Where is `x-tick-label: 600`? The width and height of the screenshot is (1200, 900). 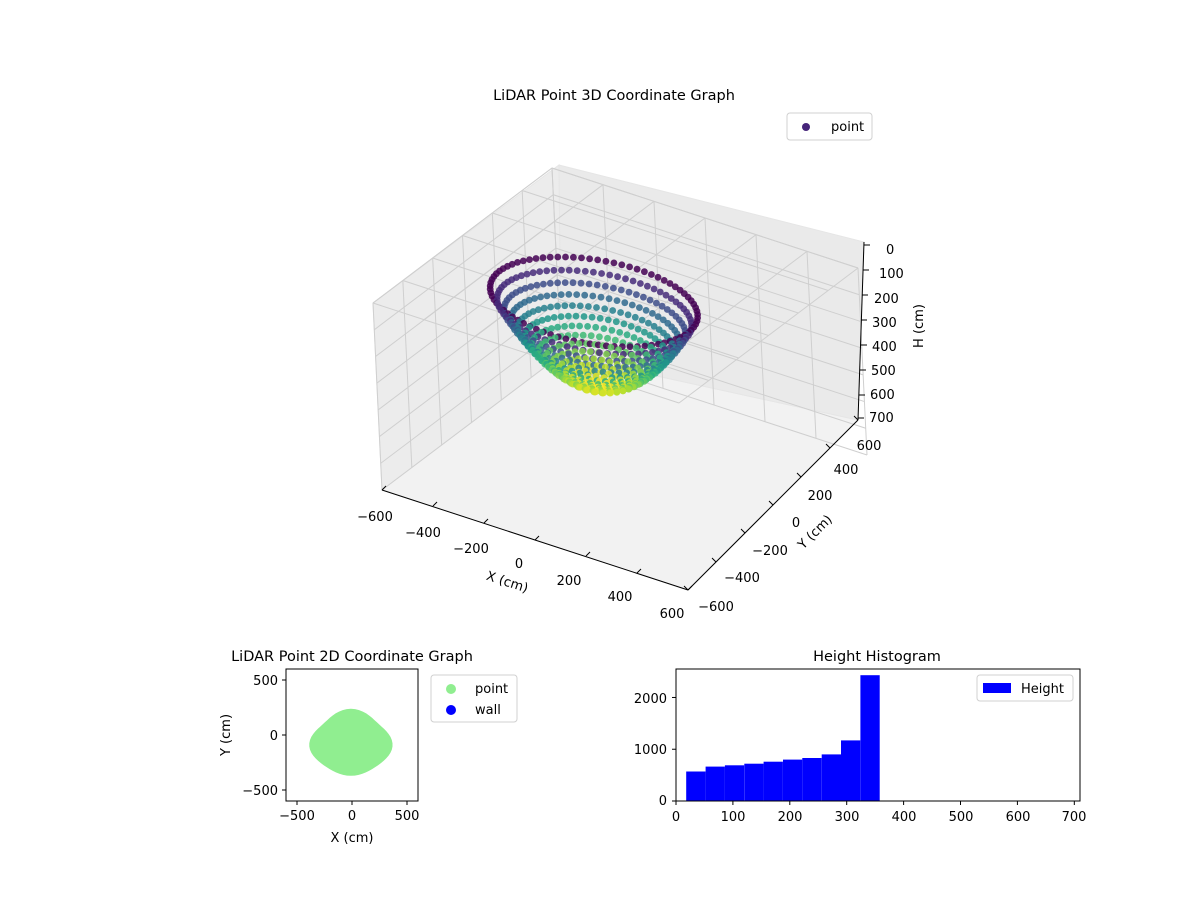 x-tick-label: 600 is located at coordinates (1018, 817).